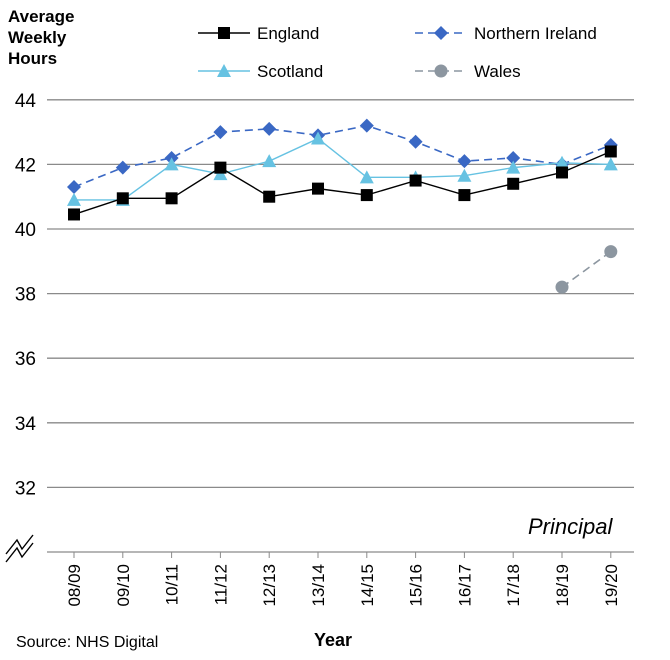 This screenshot has height=660, width=670. Describe the element at coordinates (269, 585) in the screenshot. I see `x-tick-label-4: 12/13` at that location.